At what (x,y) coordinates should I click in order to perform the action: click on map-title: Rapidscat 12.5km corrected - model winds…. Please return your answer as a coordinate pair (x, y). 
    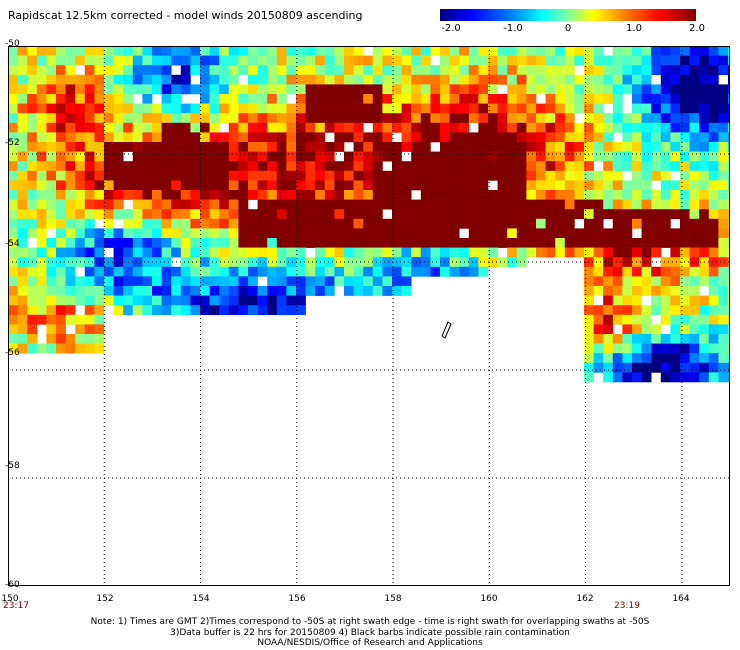
    Looking at the image, I should click on (185, 15).